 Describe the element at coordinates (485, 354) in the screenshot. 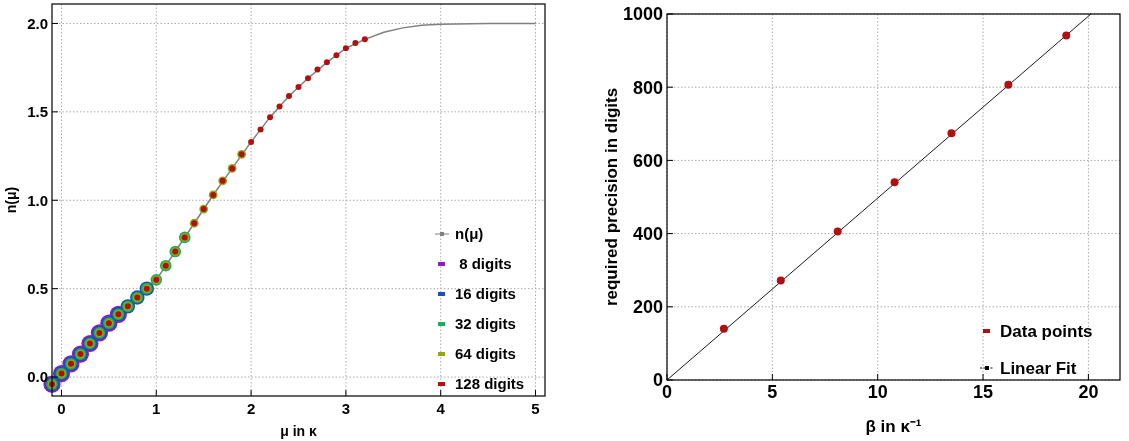

I see `legend-label: 64 digits` at that location.